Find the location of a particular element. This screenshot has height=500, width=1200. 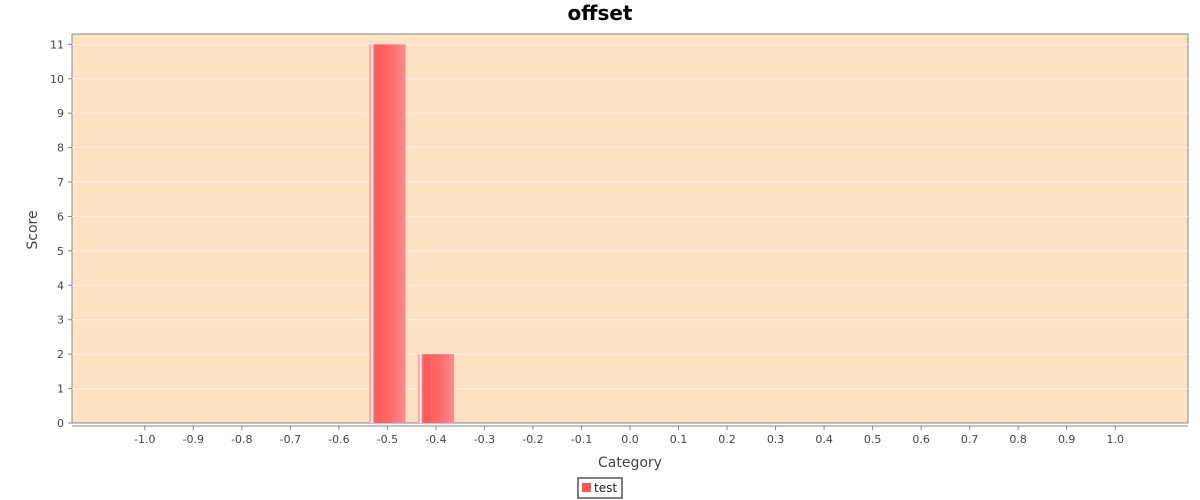

x-tick-label: -0.9 is located at coordinates (193, 439).